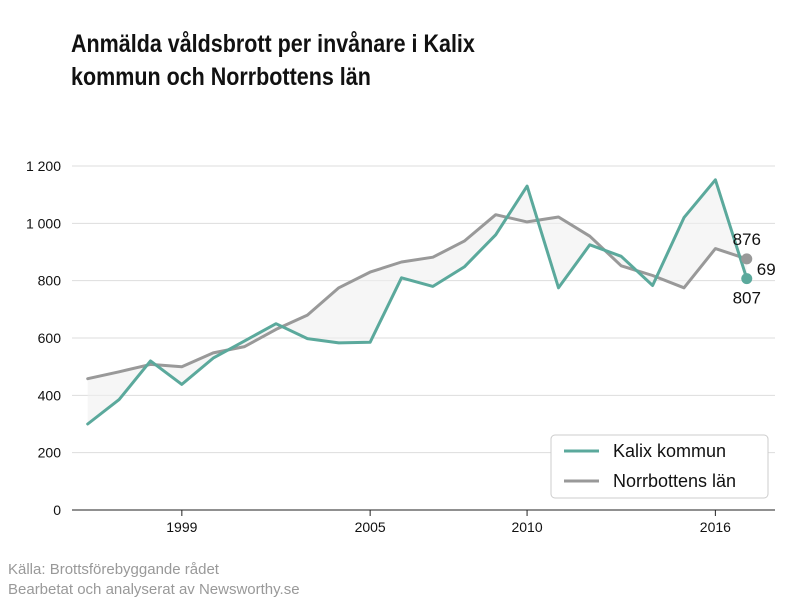 The image size is (800, 600). Describe the element at coordinates (747, 298) in the screenshot. I see `end-label-kalix: 807` at that location.